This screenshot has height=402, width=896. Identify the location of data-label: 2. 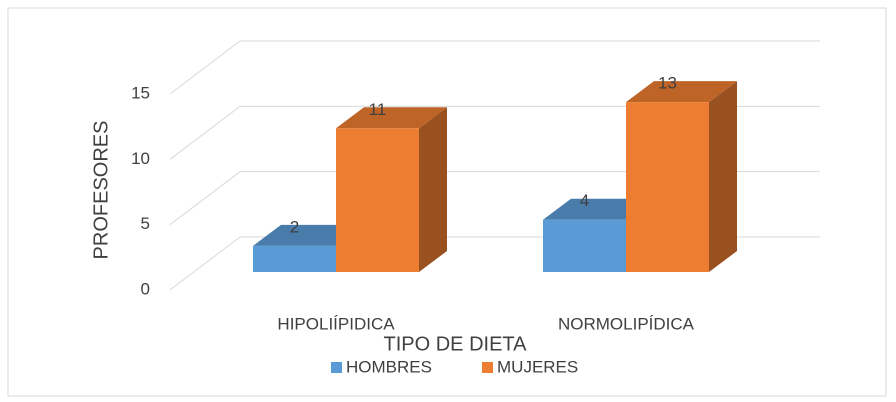
(294, 226).